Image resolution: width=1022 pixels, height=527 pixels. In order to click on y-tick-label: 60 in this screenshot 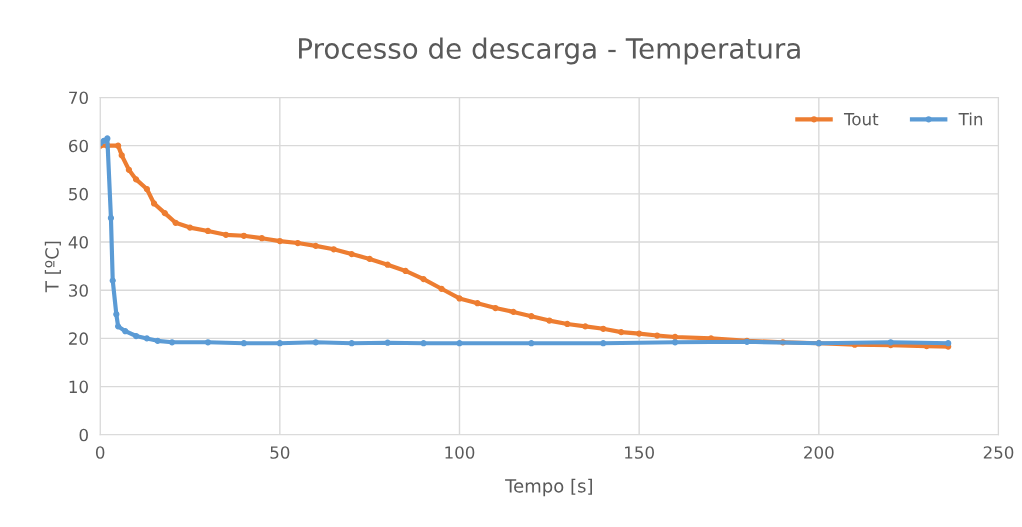, I will do `click(78, 146)`.